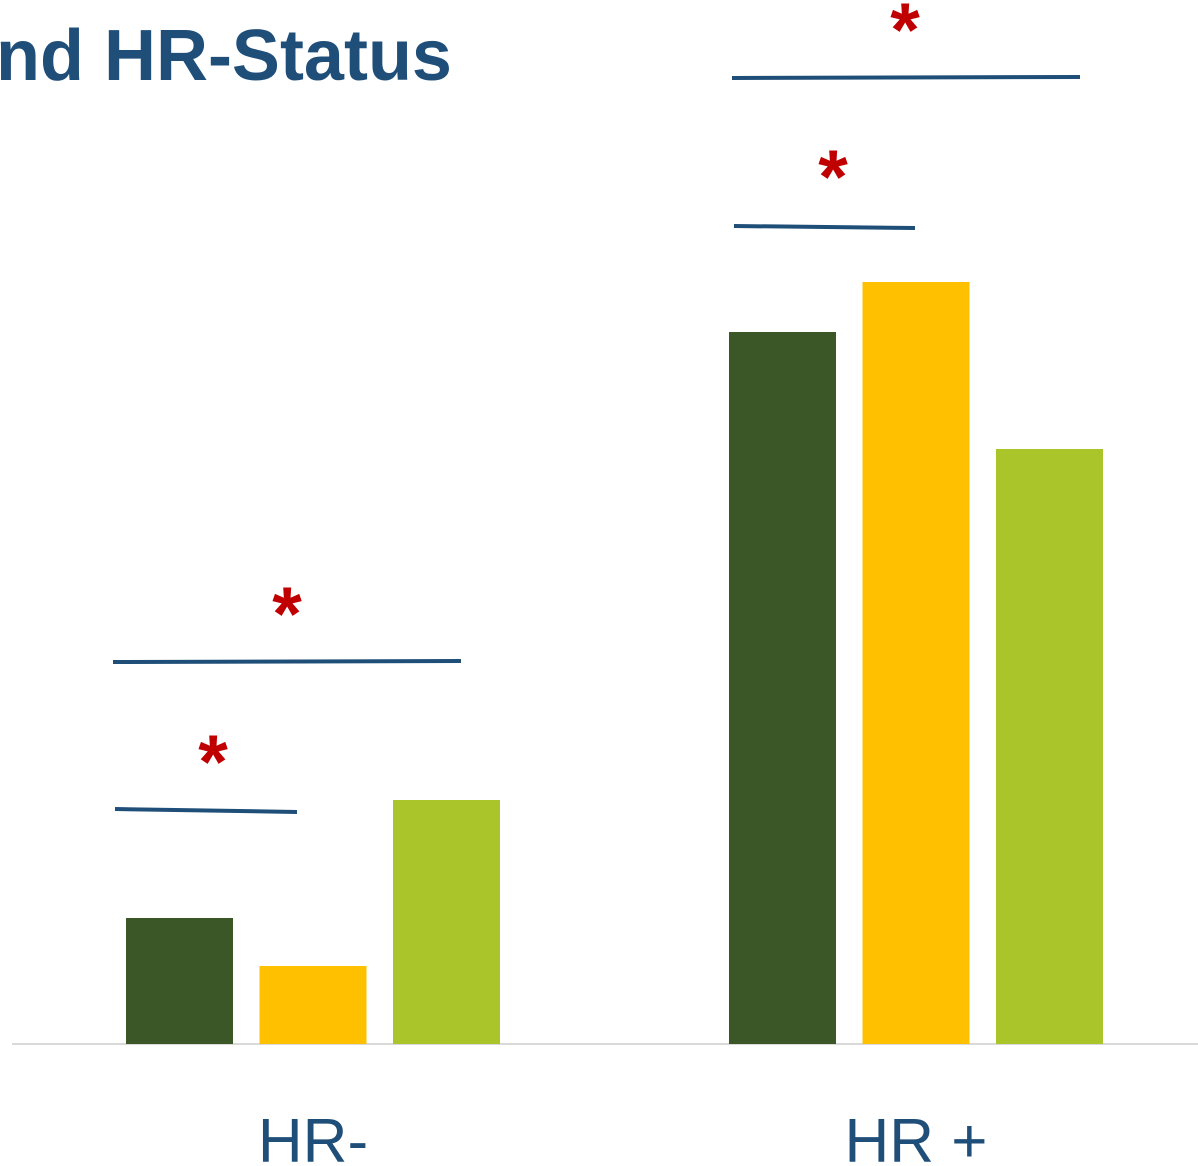 The height and width of the screenshot is (1166, 1198). Describe the element at coordinates (226, 56) in the screenshot. I see `chart-title: nd HR-Status` at that location.